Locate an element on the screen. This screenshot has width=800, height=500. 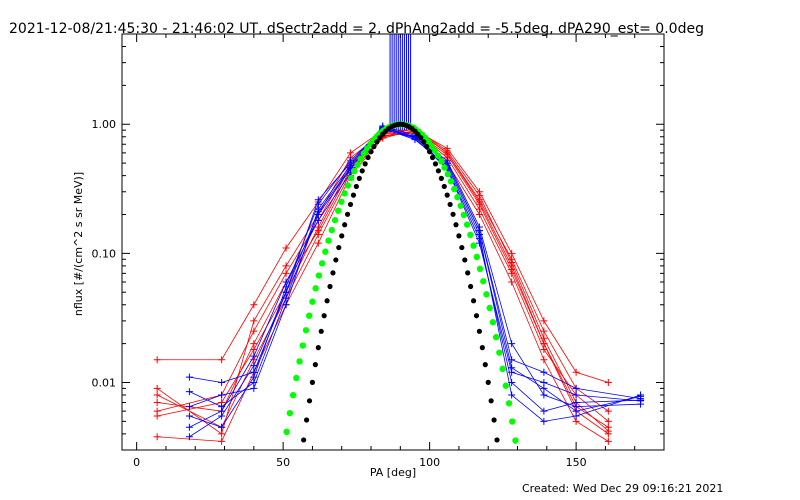
y-axis-label: nflux [#/(cm^2 s sr MeV)] is located at coordinates (78, 244).